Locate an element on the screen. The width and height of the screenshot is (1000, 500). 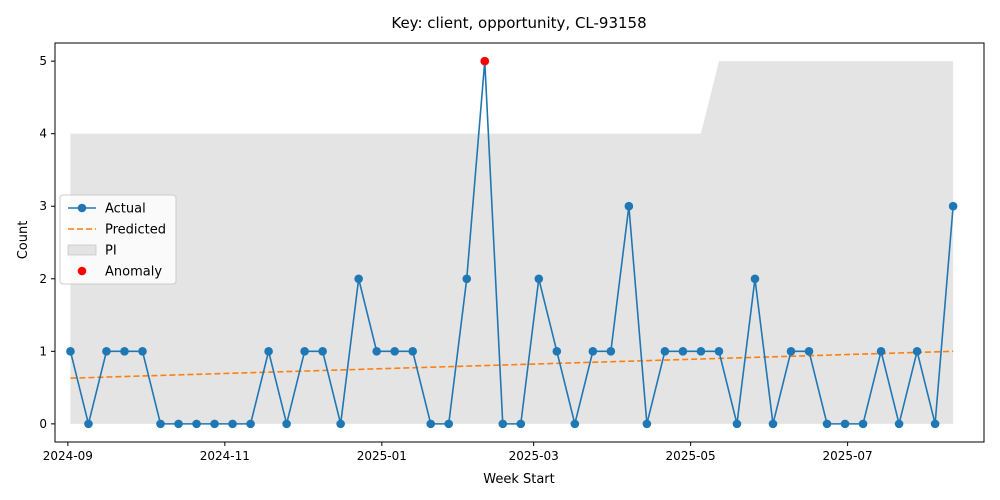
x-tick-label: 2025-05 is located at coordinates (691, 456).